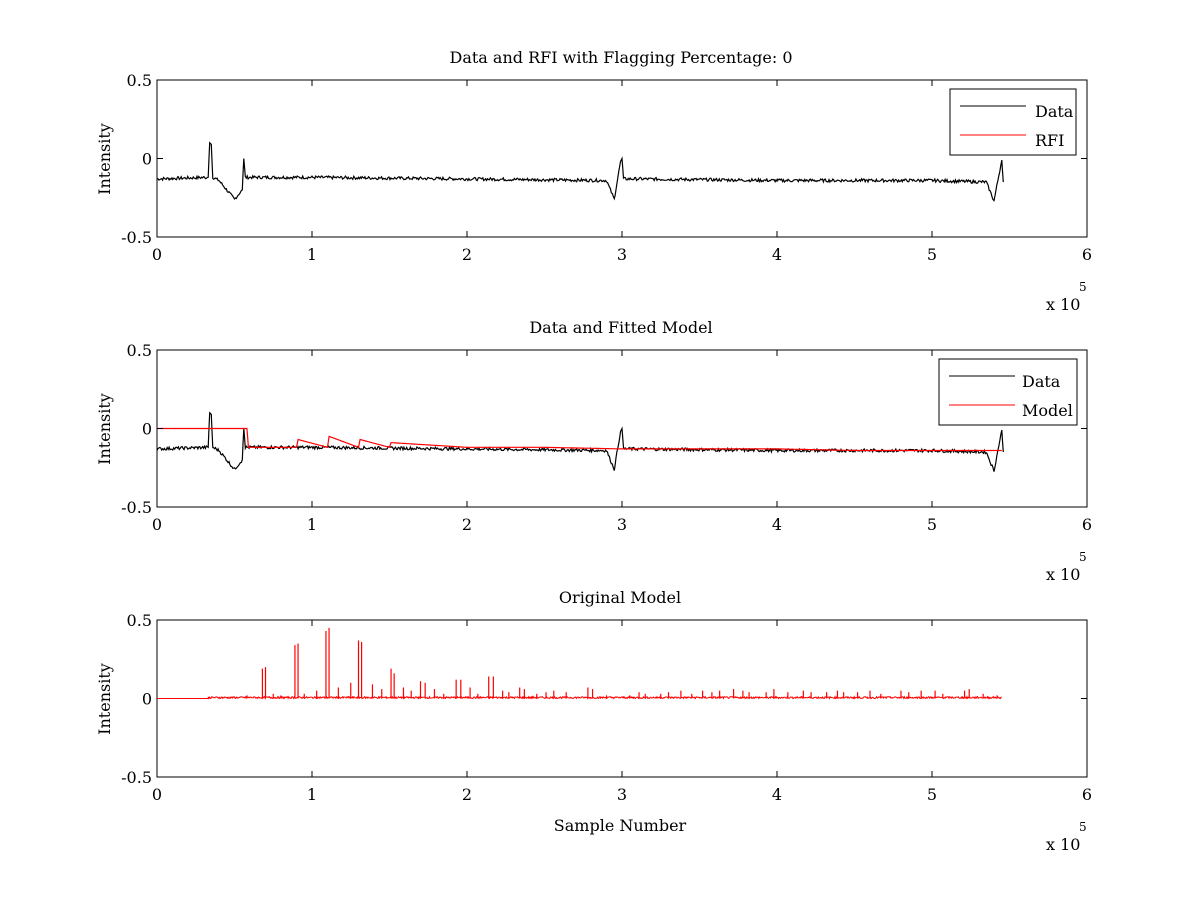  What do you see at coordinates (579, 697) in the screenshot?
I see `series-baseline-line` at bounding box center [579, 697].